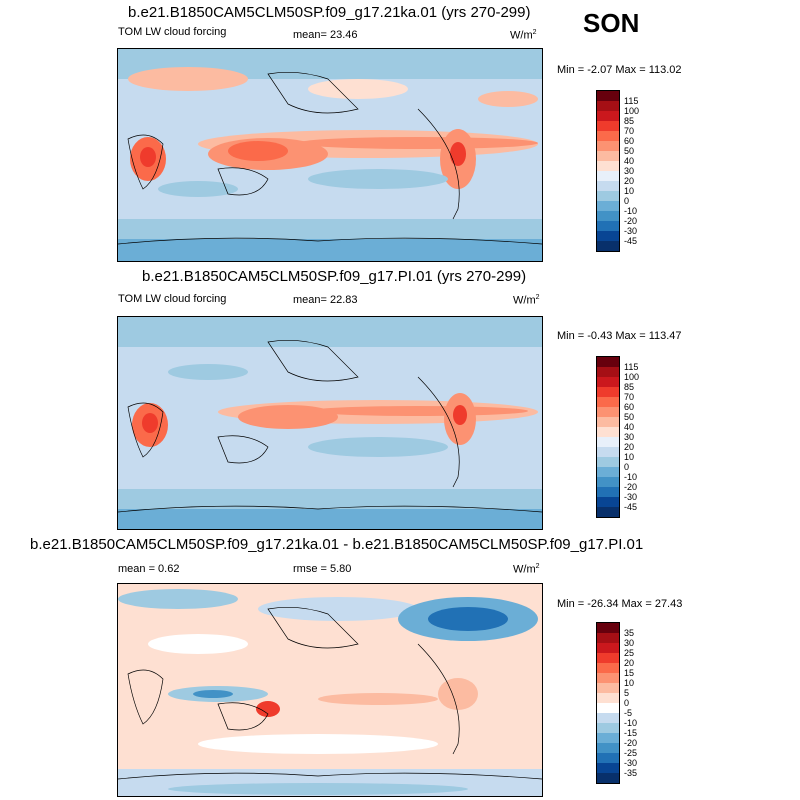 Image resolution: width=800 pixels, height=800 pixels. I want to click on colorbar-label: -15, so click(631, 733).